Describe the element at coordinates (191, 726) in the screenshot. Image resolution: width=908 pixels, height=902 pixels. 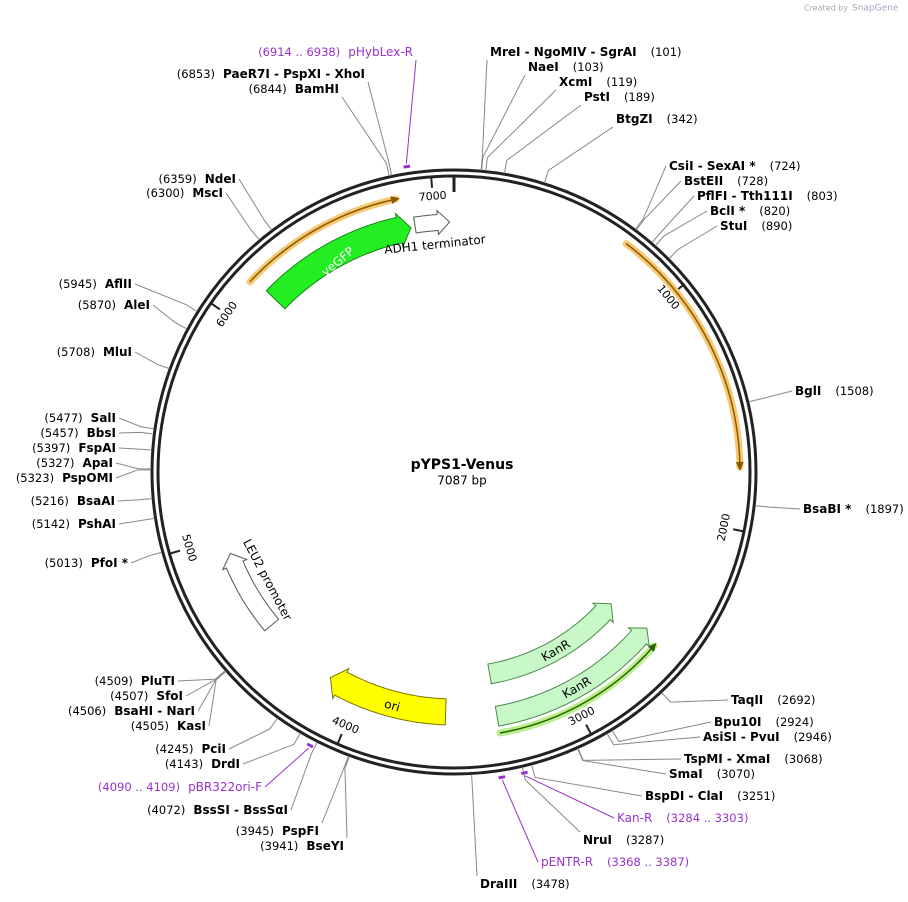
I see `site-name: KasI` at that location.